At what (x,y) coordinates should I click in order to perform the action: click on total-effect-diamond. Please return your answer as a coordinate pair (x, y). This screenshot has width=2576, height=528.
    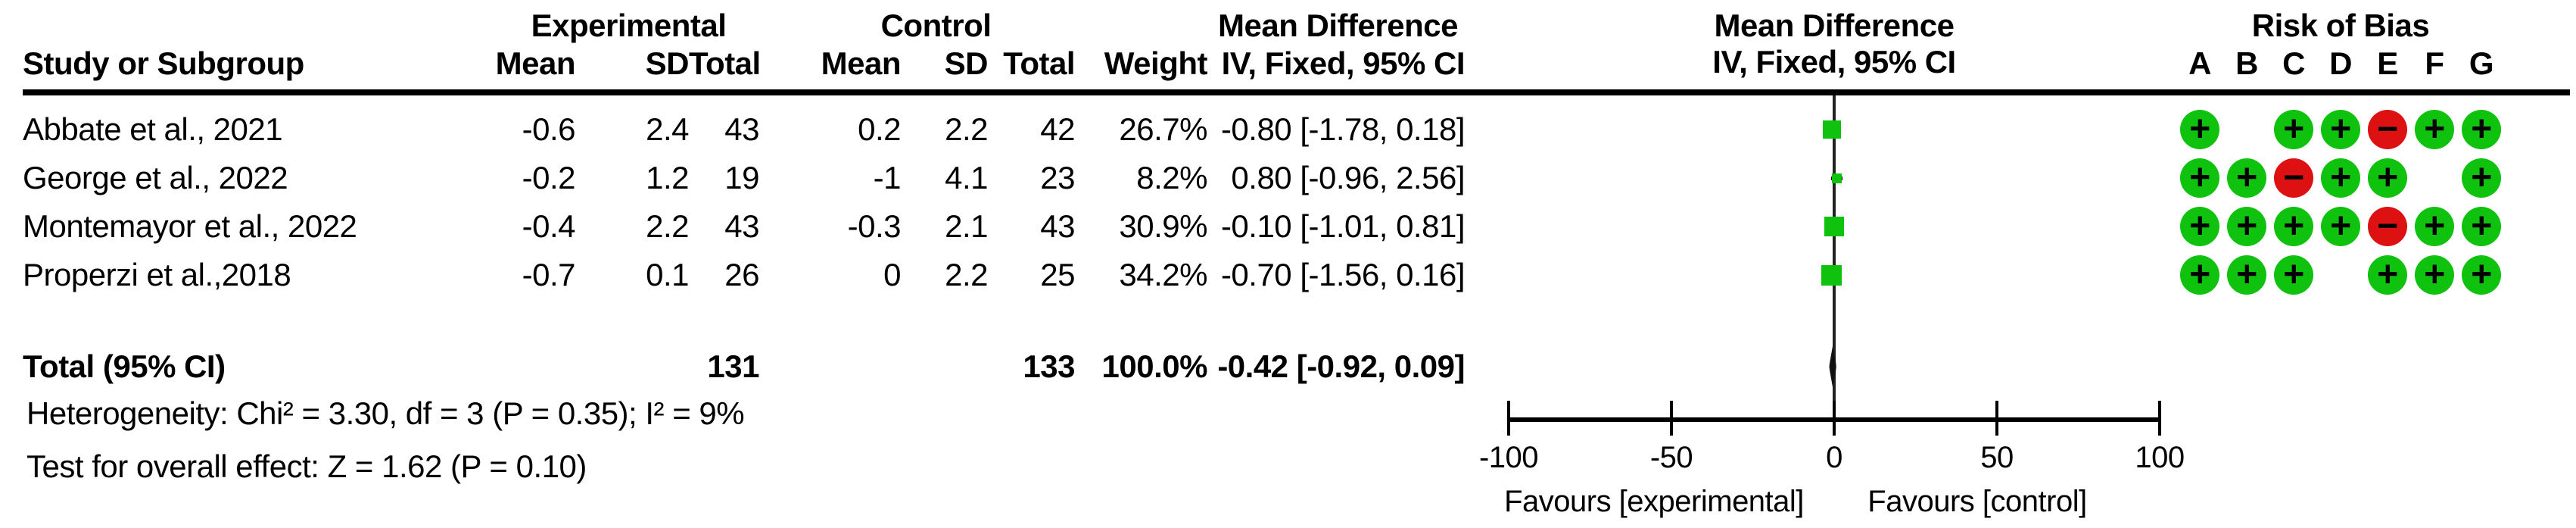
    Looking at the image, I should click on (1833, 366).